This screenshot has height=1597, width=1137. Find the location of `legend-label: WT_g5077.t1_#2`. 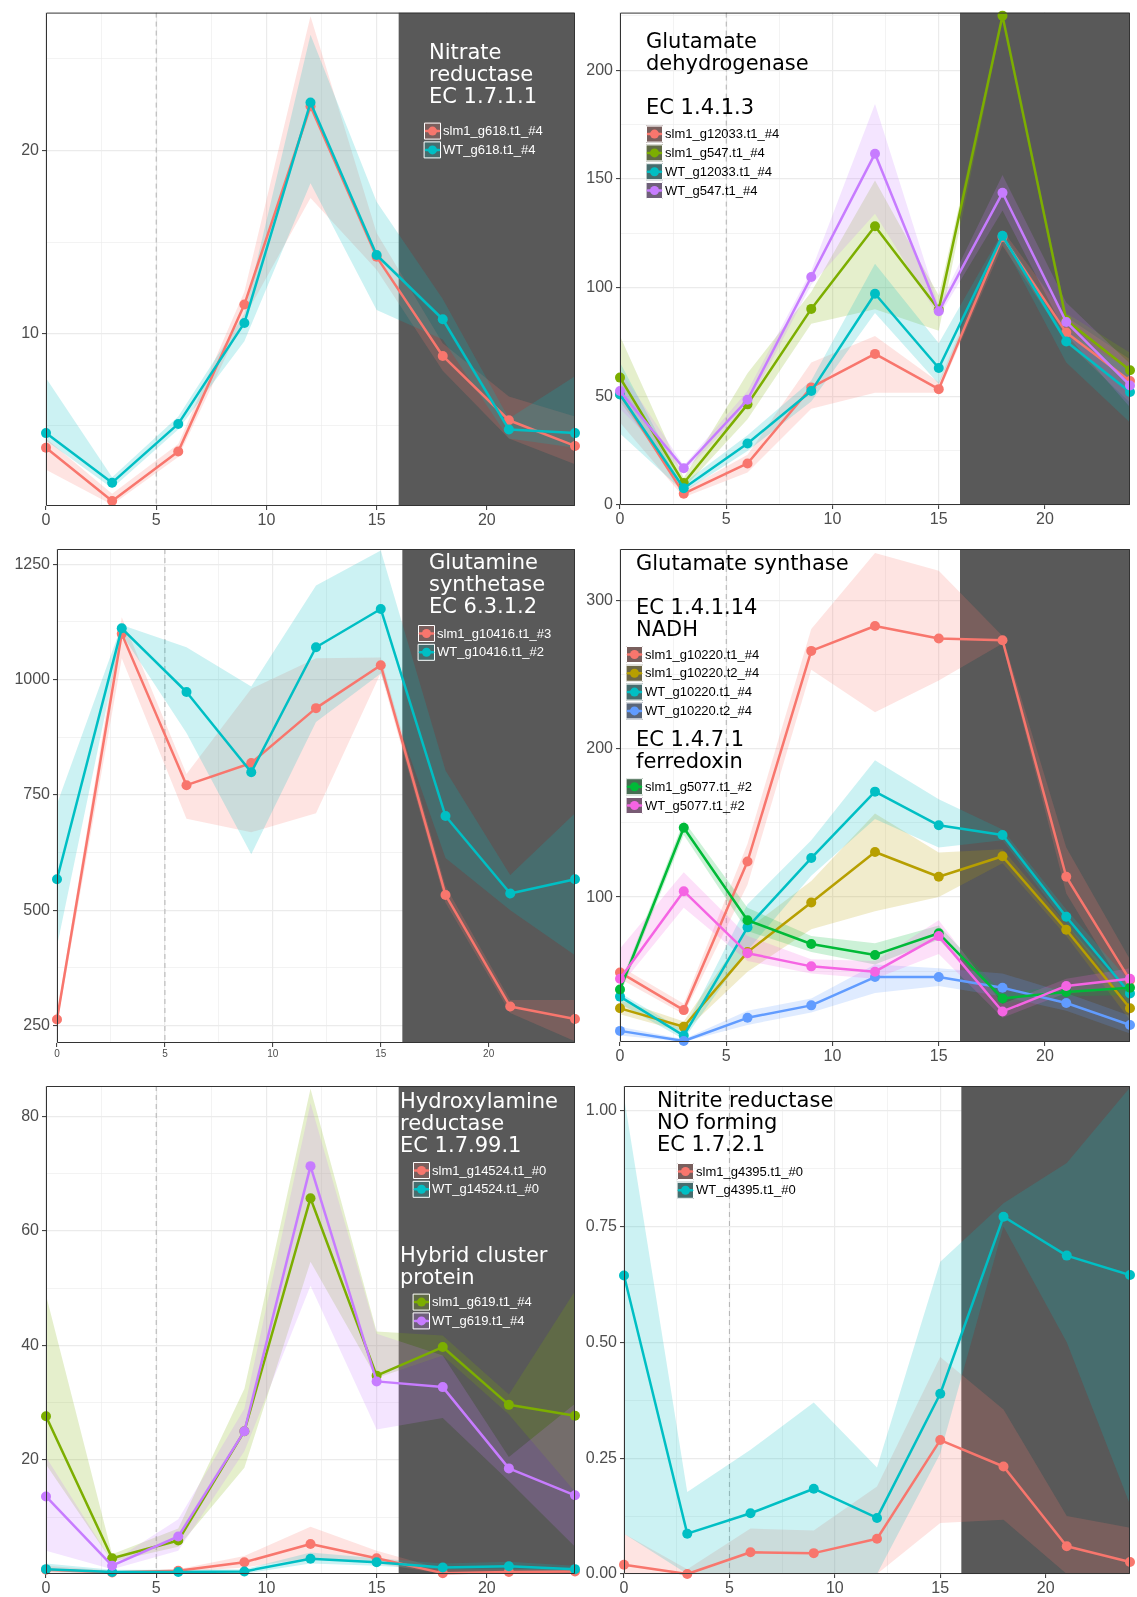

legend-label: WT_g5077.t1_#2 is located at coordinates (695, 805).